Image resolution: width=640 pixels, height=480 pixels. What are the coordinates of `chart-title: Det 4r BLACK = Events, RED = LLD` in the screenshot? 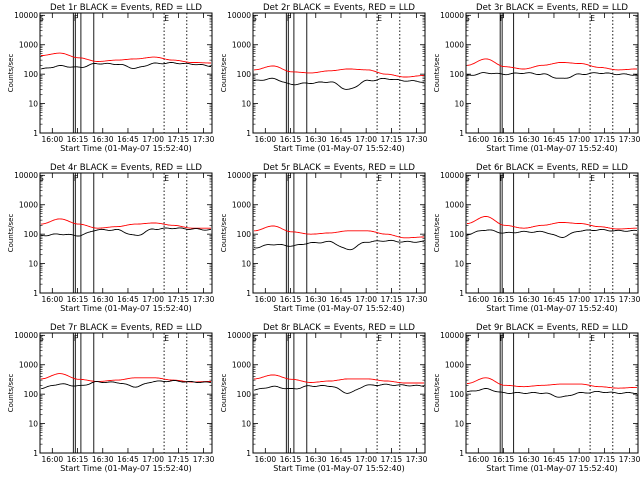 It's located at (126, 168).